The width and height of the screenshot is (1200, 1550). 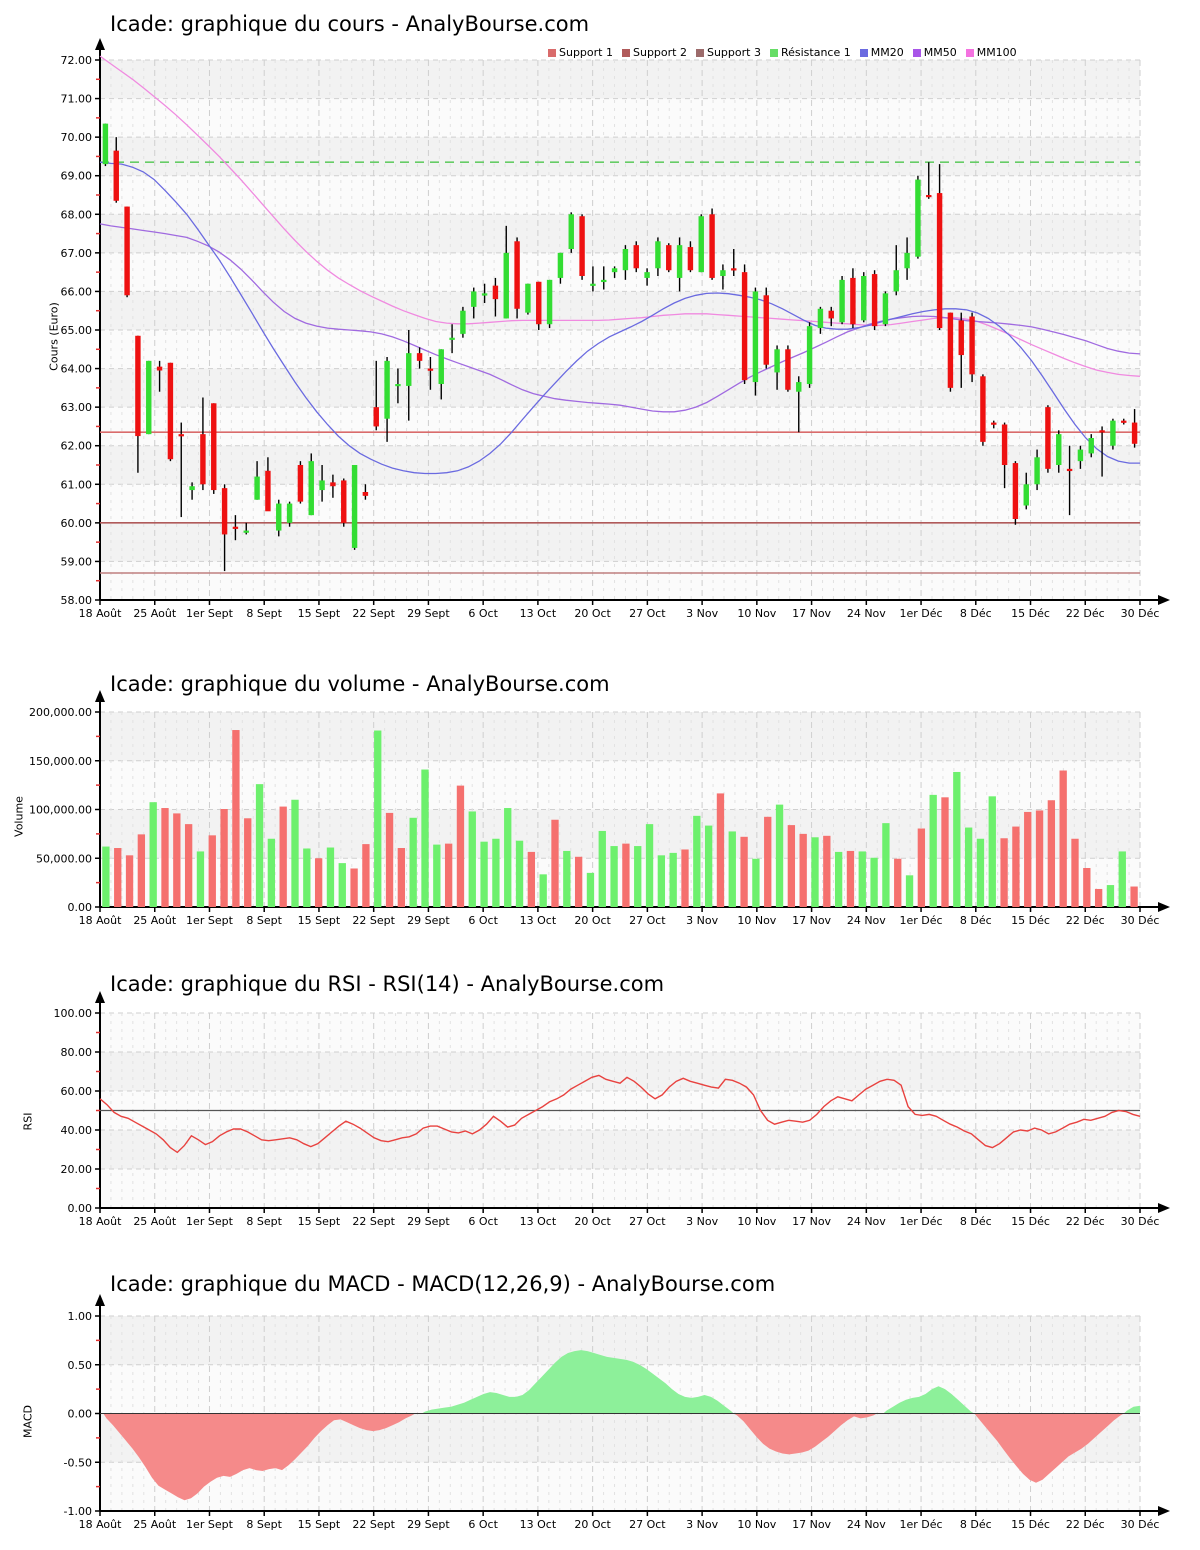 What do you see at coordinates (1140, 1524) in the screenshot?
I see `x-tick-label: 30 Déc` at bounding box center [1140, 1524].